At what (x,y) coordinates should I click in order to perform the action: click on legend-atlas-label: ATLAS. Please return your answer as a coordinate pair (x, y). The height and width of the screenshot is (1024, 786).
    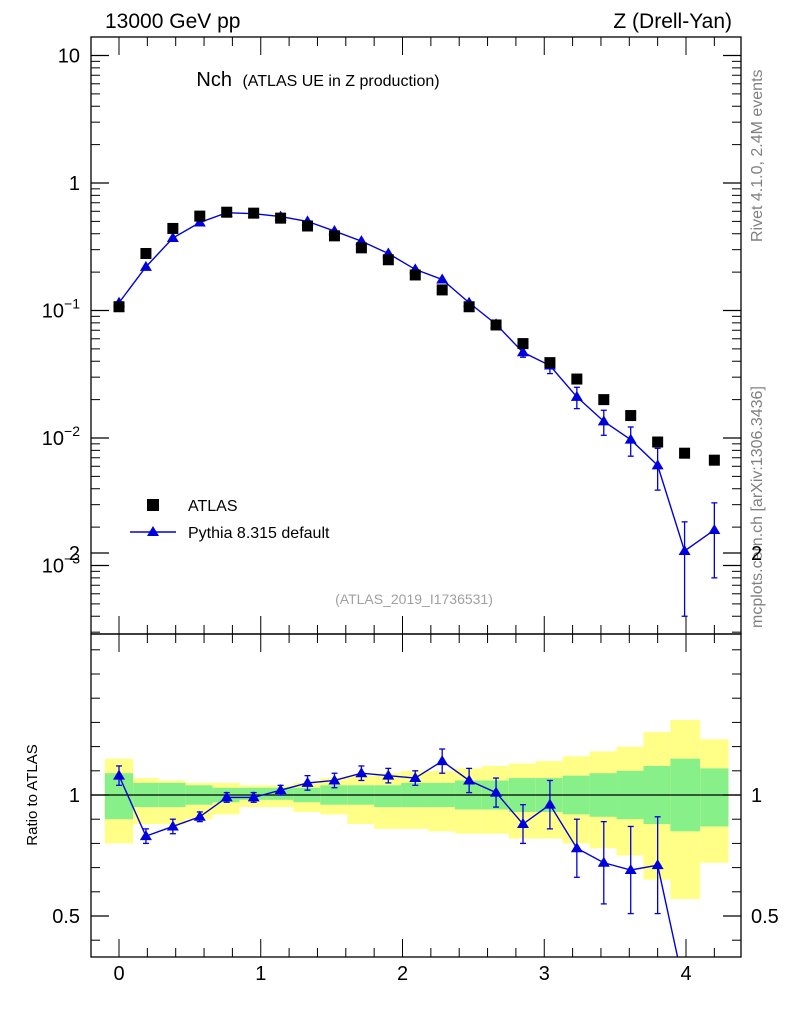
    Looking at the image, I should click on (213, 506).